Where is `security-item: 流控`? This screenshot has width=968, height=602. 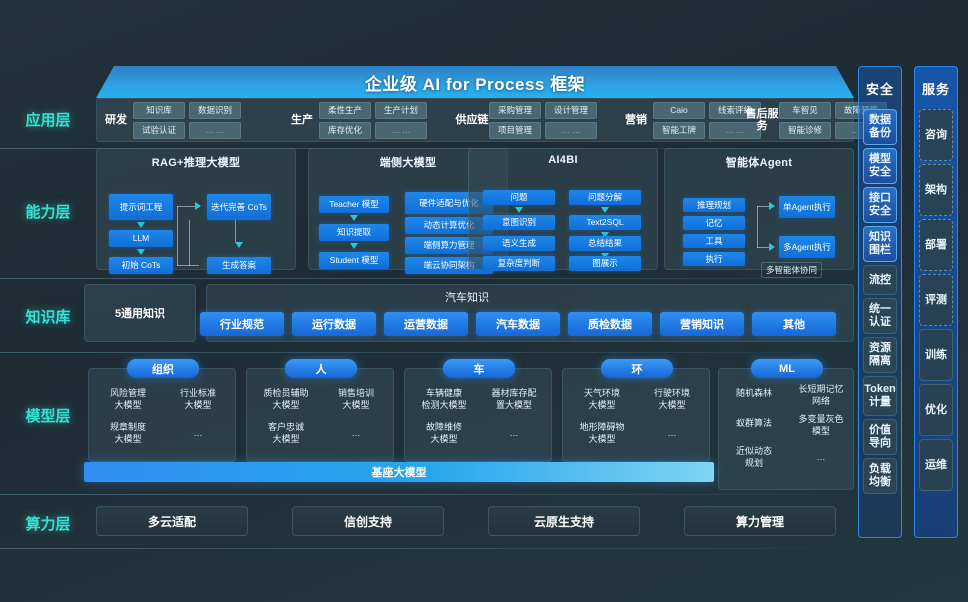 security-item: 流控 is located at coordinates (880, 280).